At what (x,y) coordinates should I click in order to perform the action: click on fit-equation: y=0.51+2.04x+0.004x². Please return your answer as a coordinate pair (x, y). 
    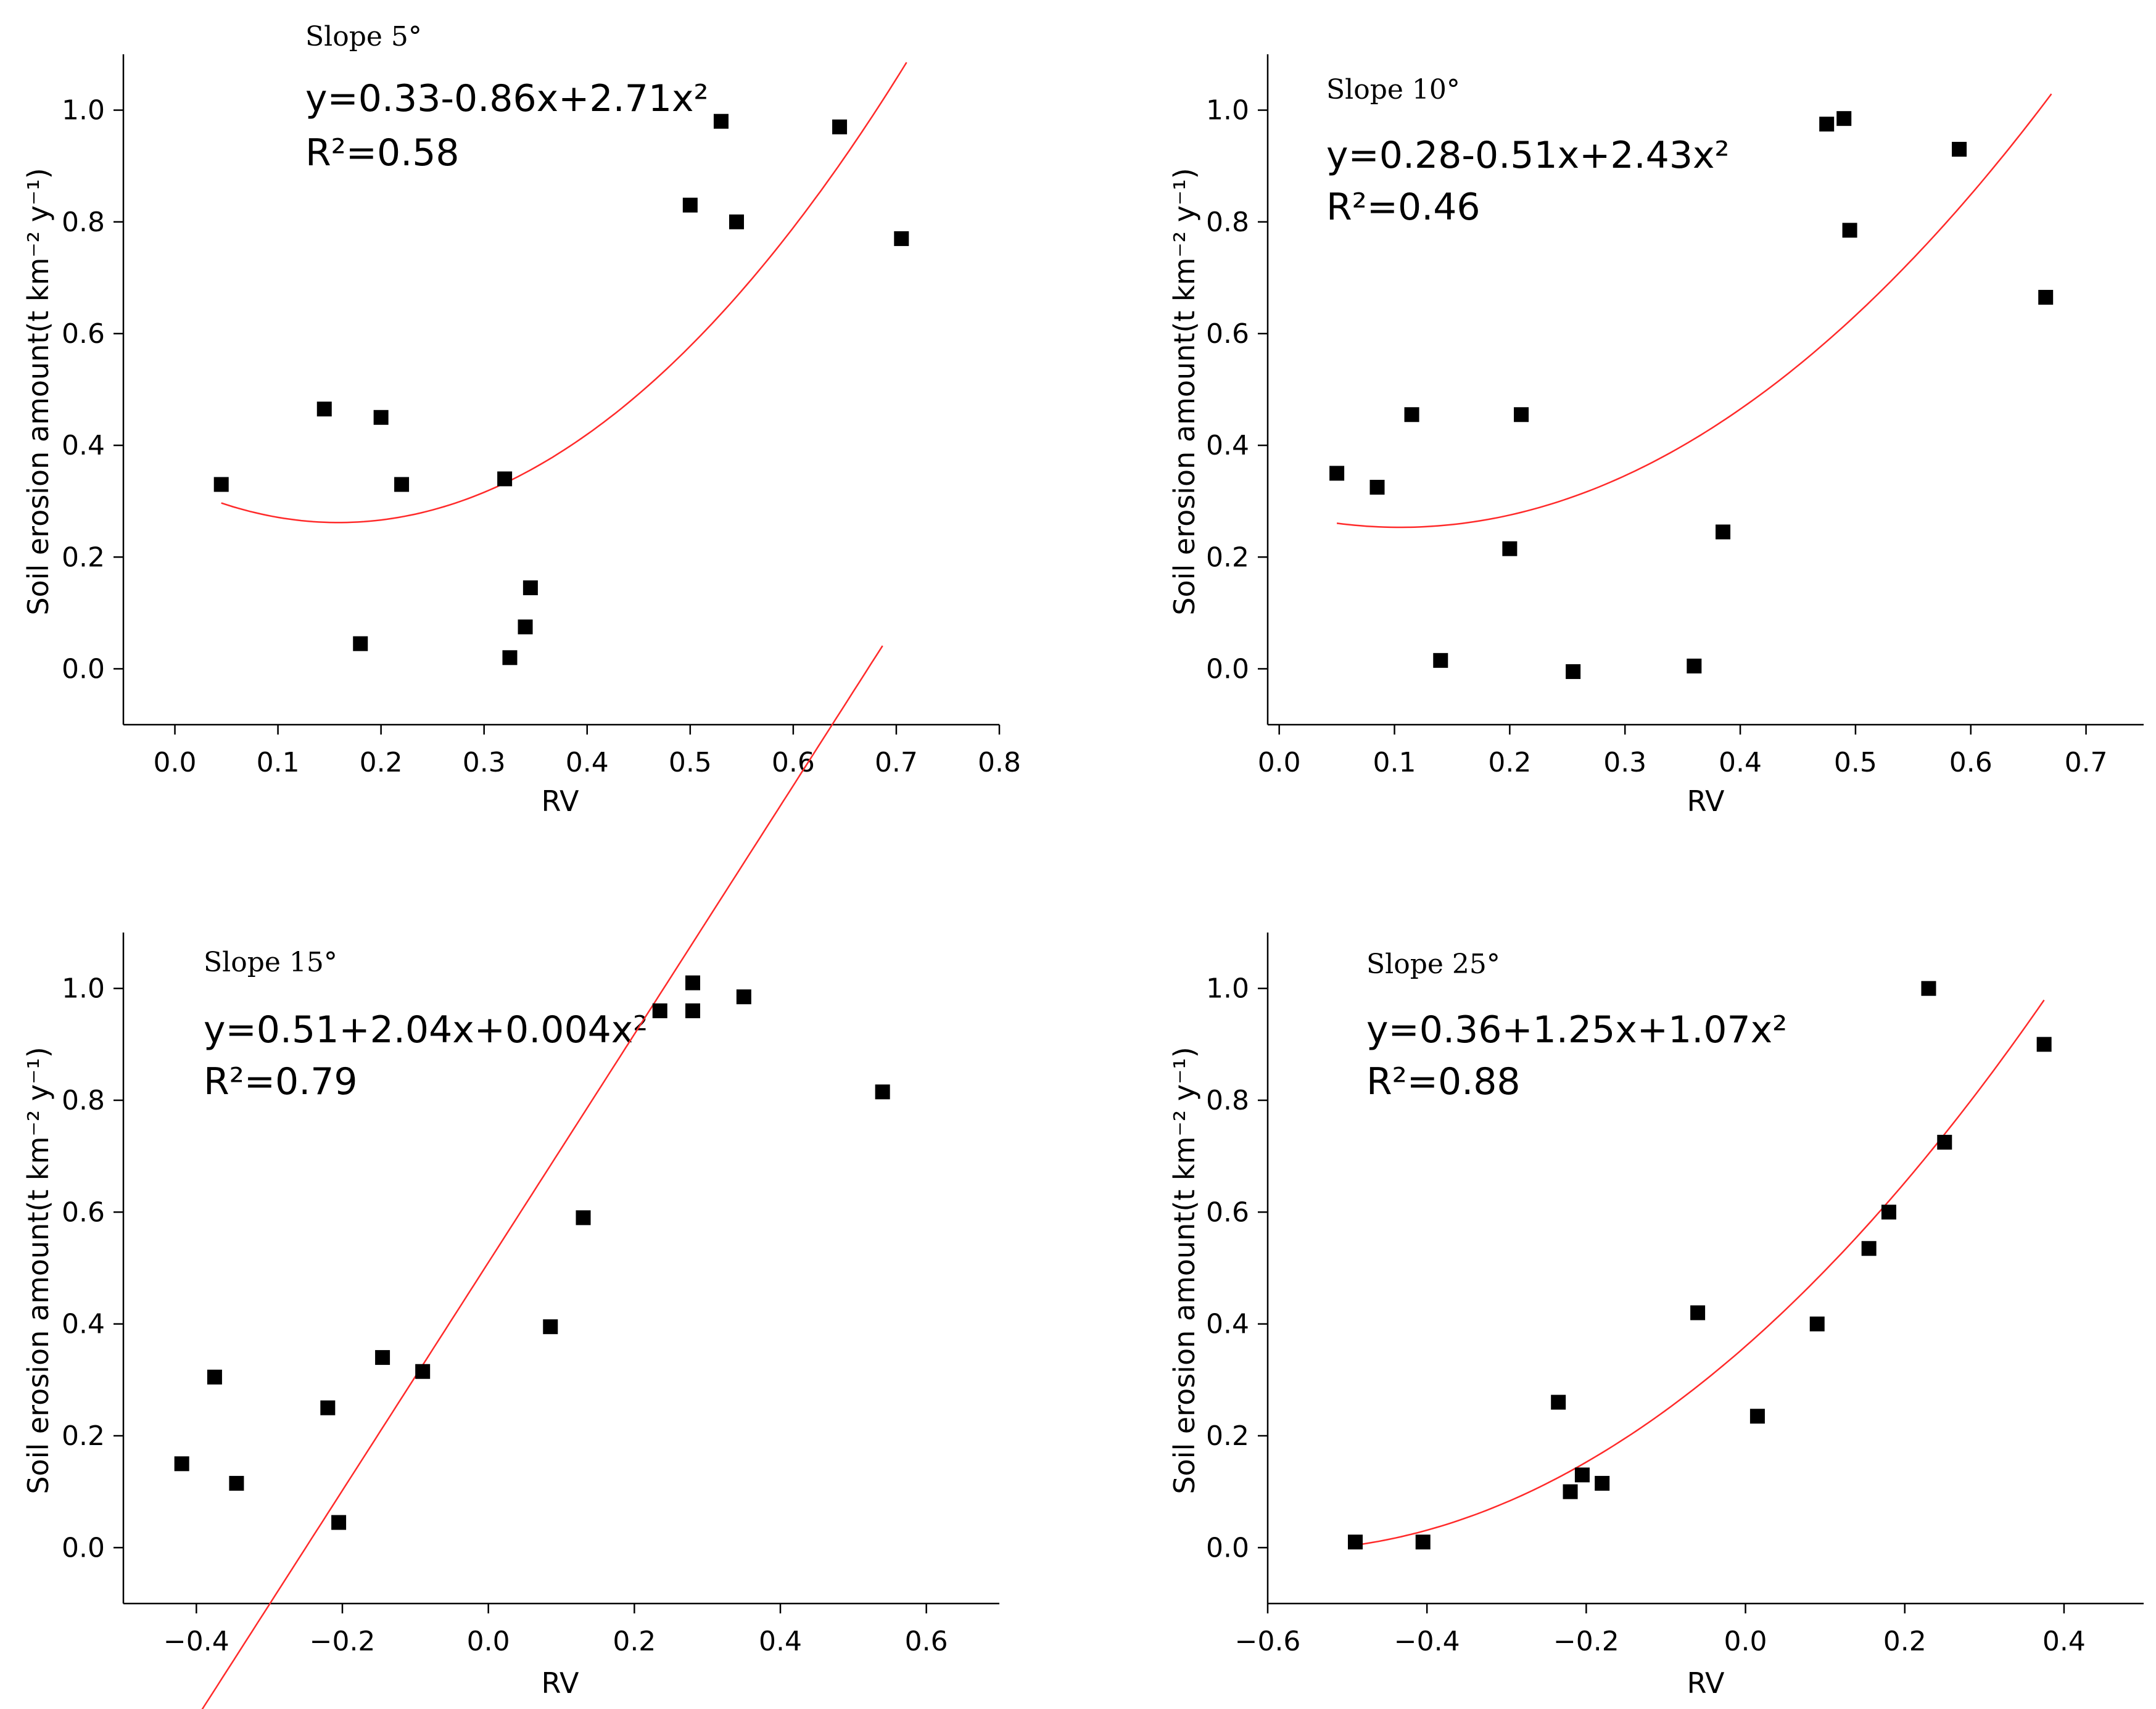
    Looking at the image, I should click on (426, 1030).